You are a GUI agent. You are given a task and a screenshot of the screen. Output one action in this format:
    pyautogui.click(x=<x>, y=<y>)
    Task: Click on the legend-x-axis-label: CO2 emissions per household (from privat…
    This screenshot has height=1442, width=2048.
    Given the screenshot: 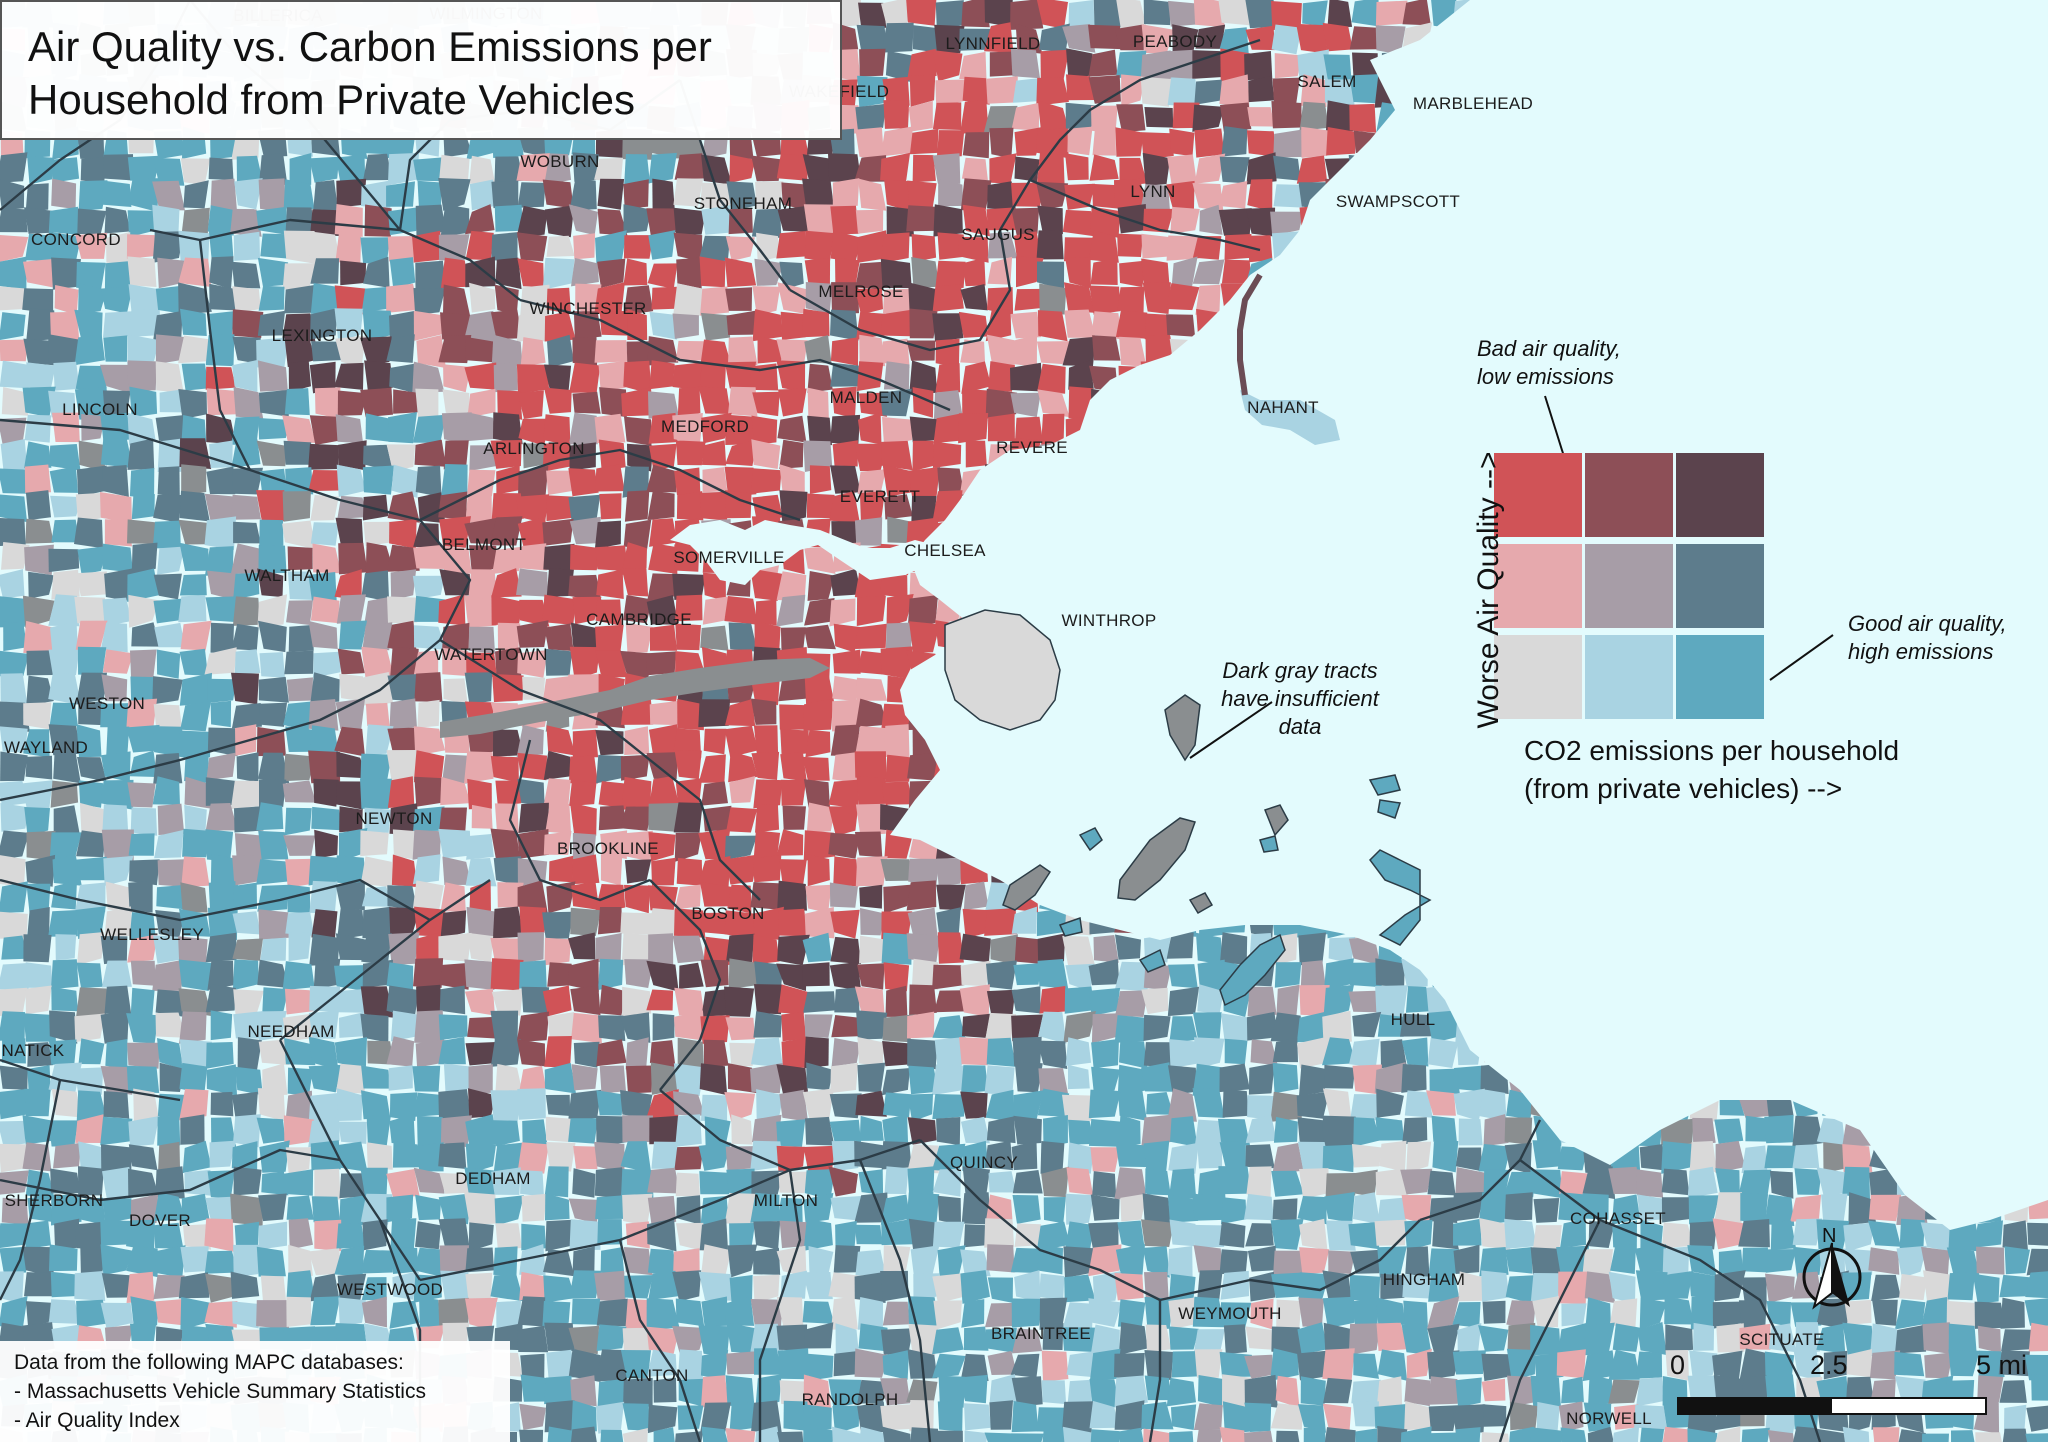 What is the action you would take?
    pyautogui.click(x=1711, y=770)
    